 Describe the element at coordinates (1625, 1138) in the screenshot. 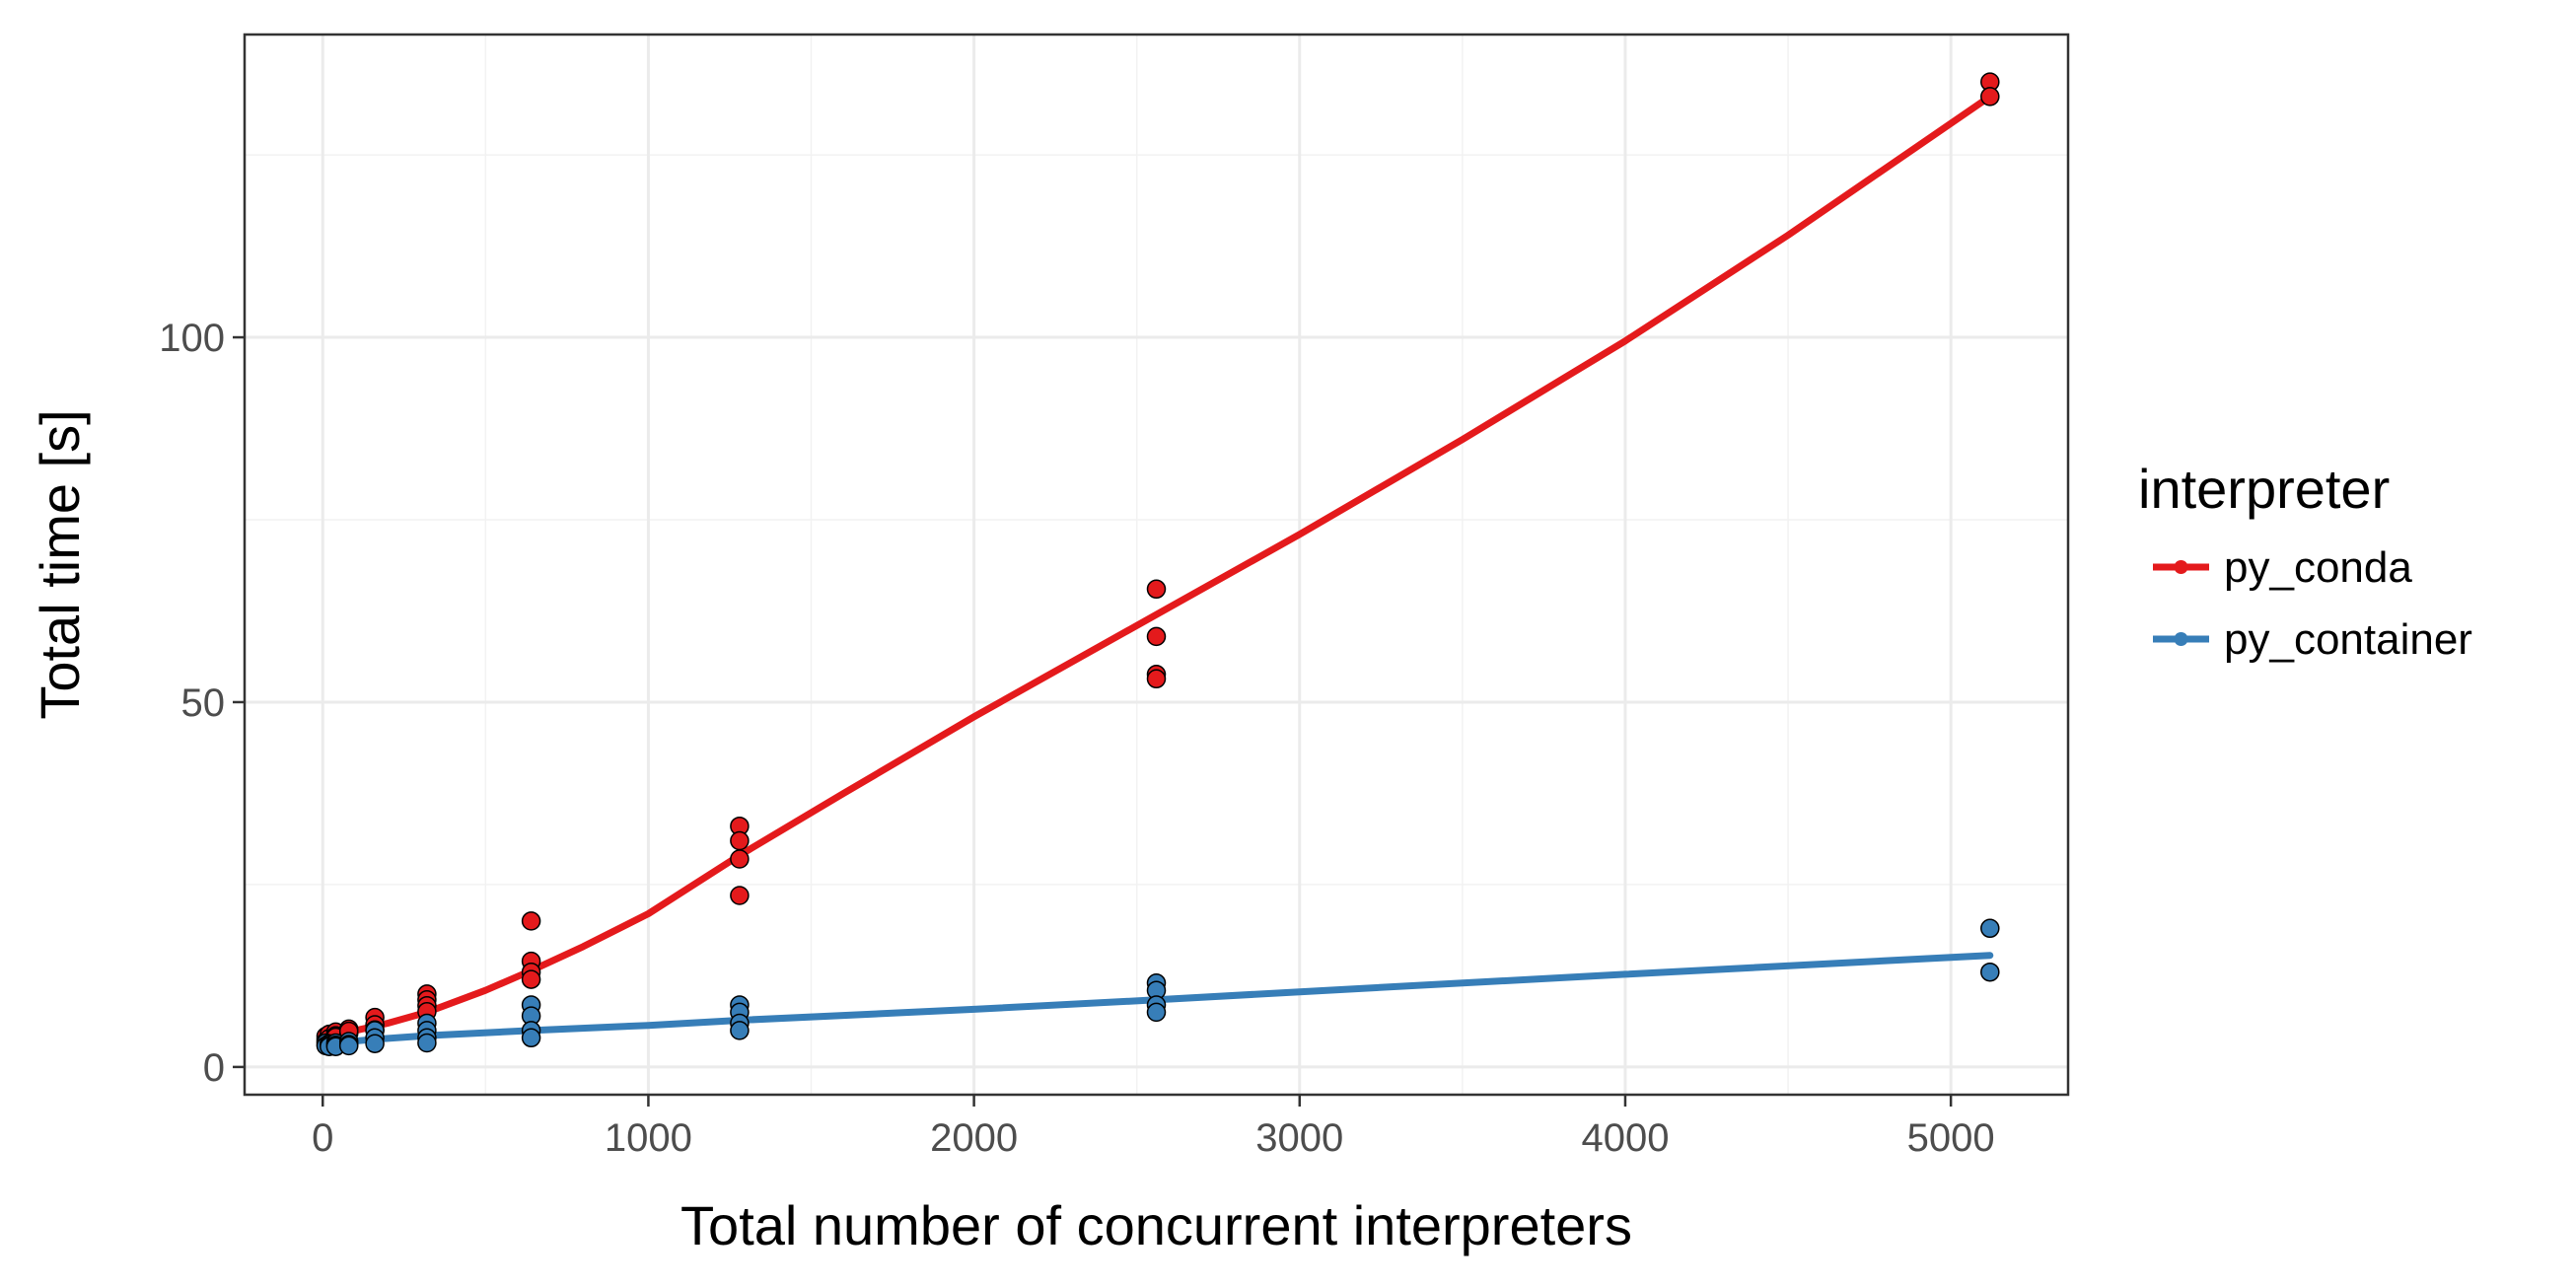

I see `x-tick-label: 4000` at that location.